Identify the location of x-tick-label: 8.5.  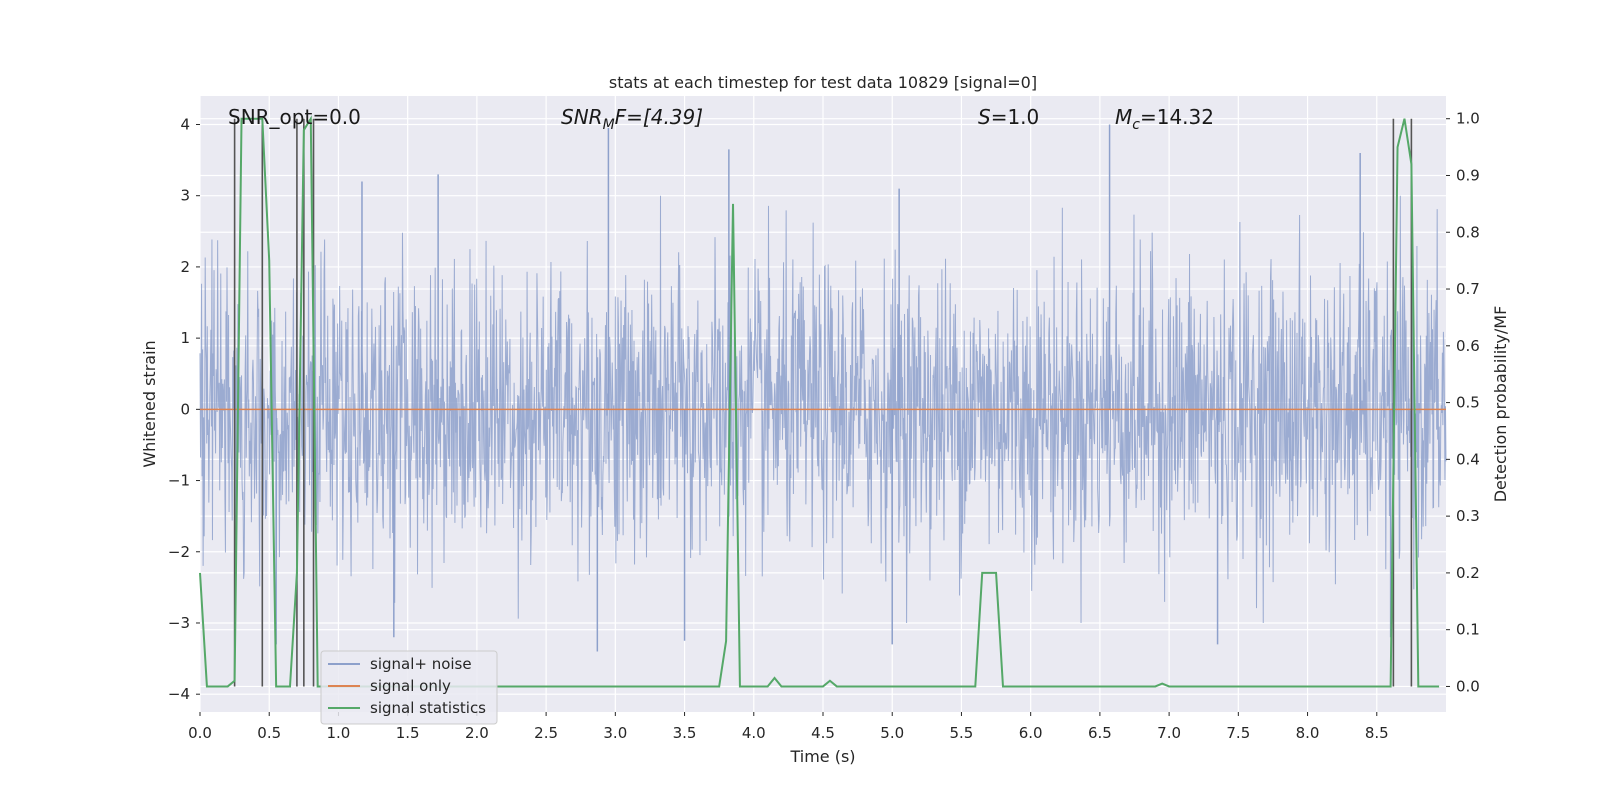
(1377, 733).